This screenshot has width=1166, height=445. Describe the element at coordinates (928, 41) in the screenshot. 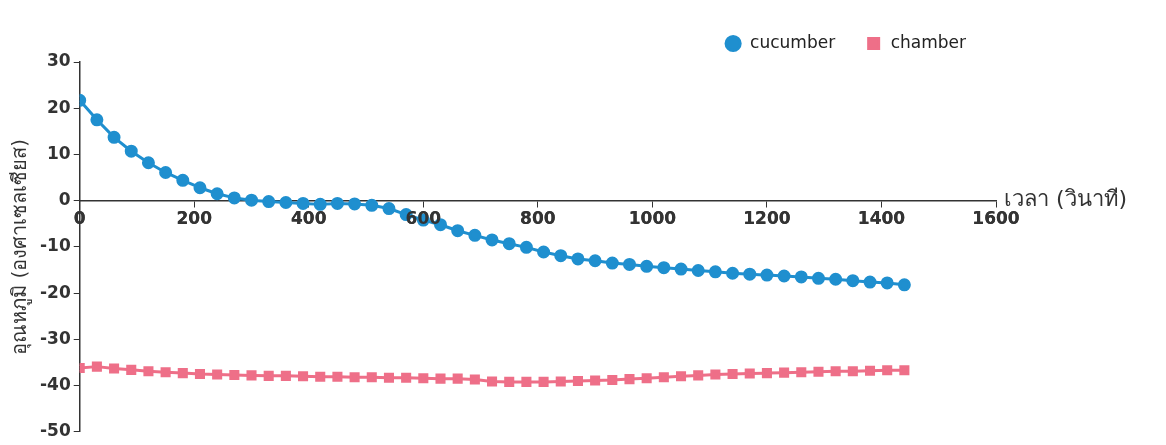

I see `legend-label: chamber` at that location.